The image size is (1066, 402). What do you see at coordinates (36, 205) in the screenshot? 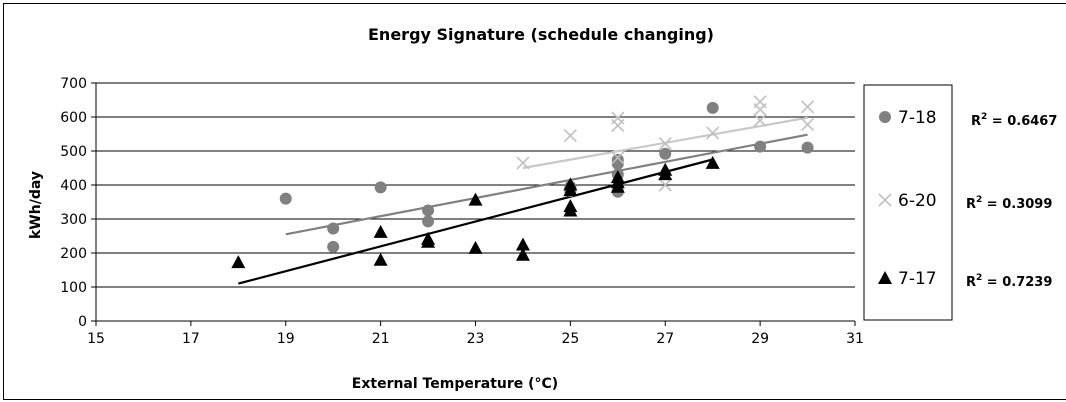
I see `y-axis-label: kWh/day` at bounding box center [36, 205].